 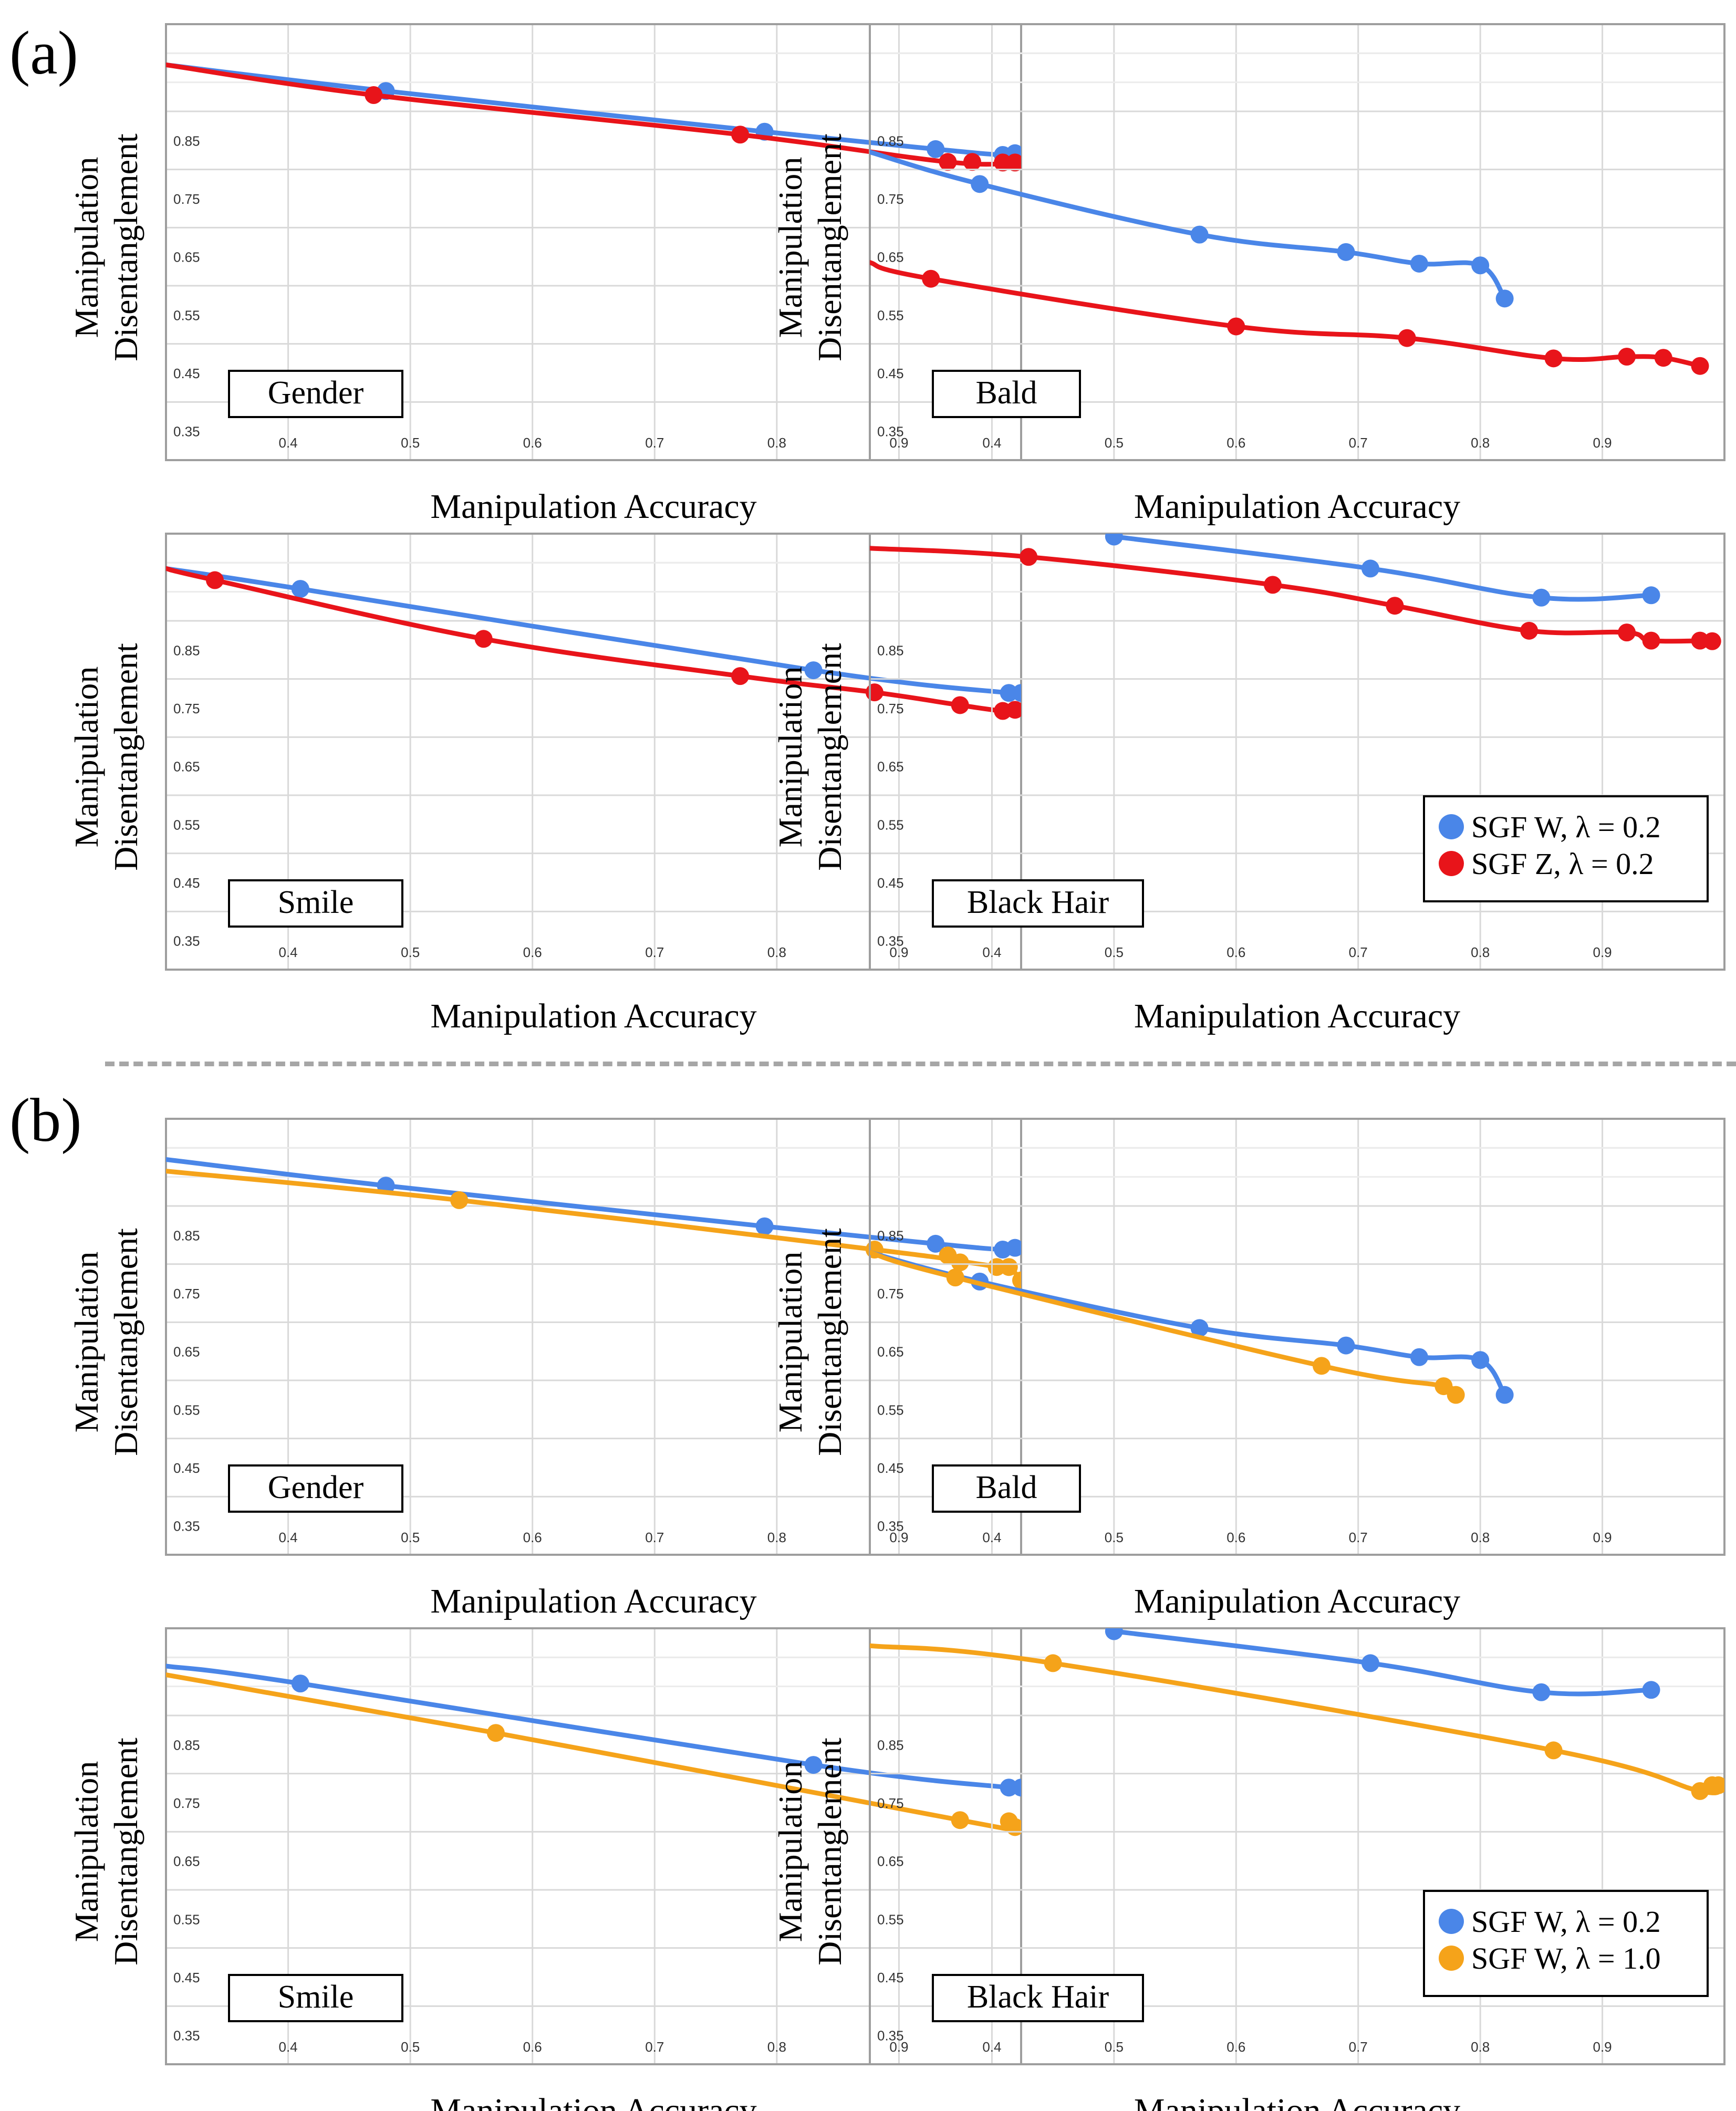 What do you see at coordinates (594, 117) in the screenshot?
I see `series-group-a-gender` at bounding box center [594, 117].